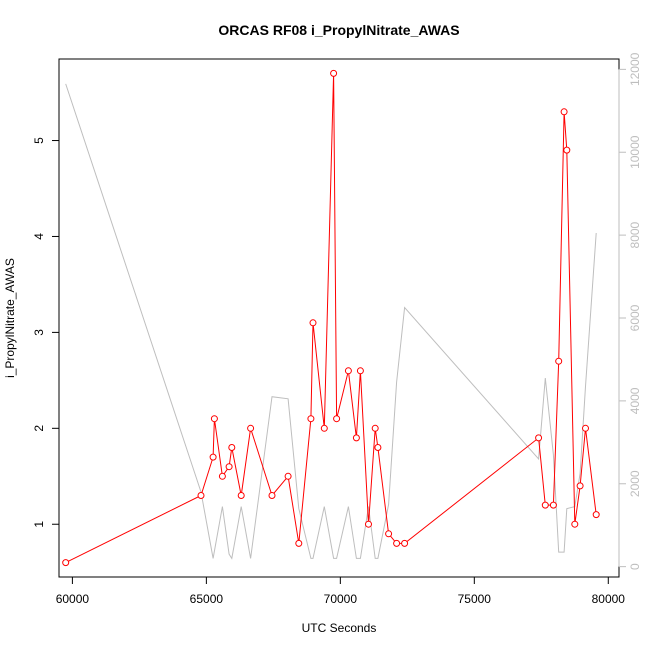 This screenshot has height=650, width=650. What do you see at coordinates (635, 483) in the screenshot?
I see `y2-tick-label: 2000` at bounding box center [635, 483].